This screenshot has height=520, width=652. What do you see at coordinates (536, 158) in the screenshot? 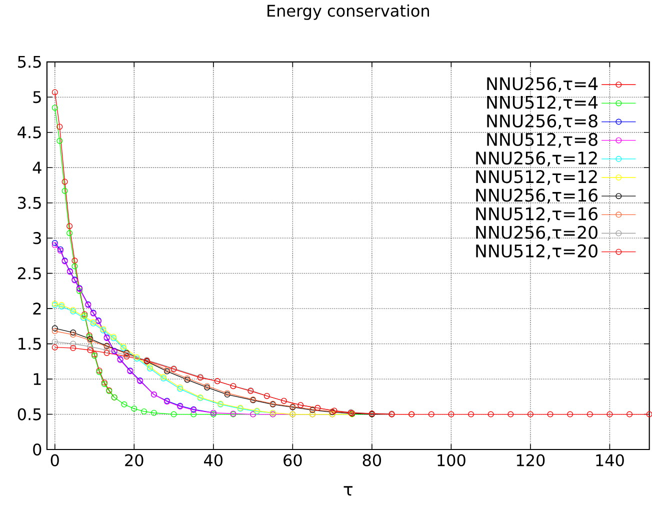
I see `legend-label: NNU256,τ=12` at bounding box center [536, 158].